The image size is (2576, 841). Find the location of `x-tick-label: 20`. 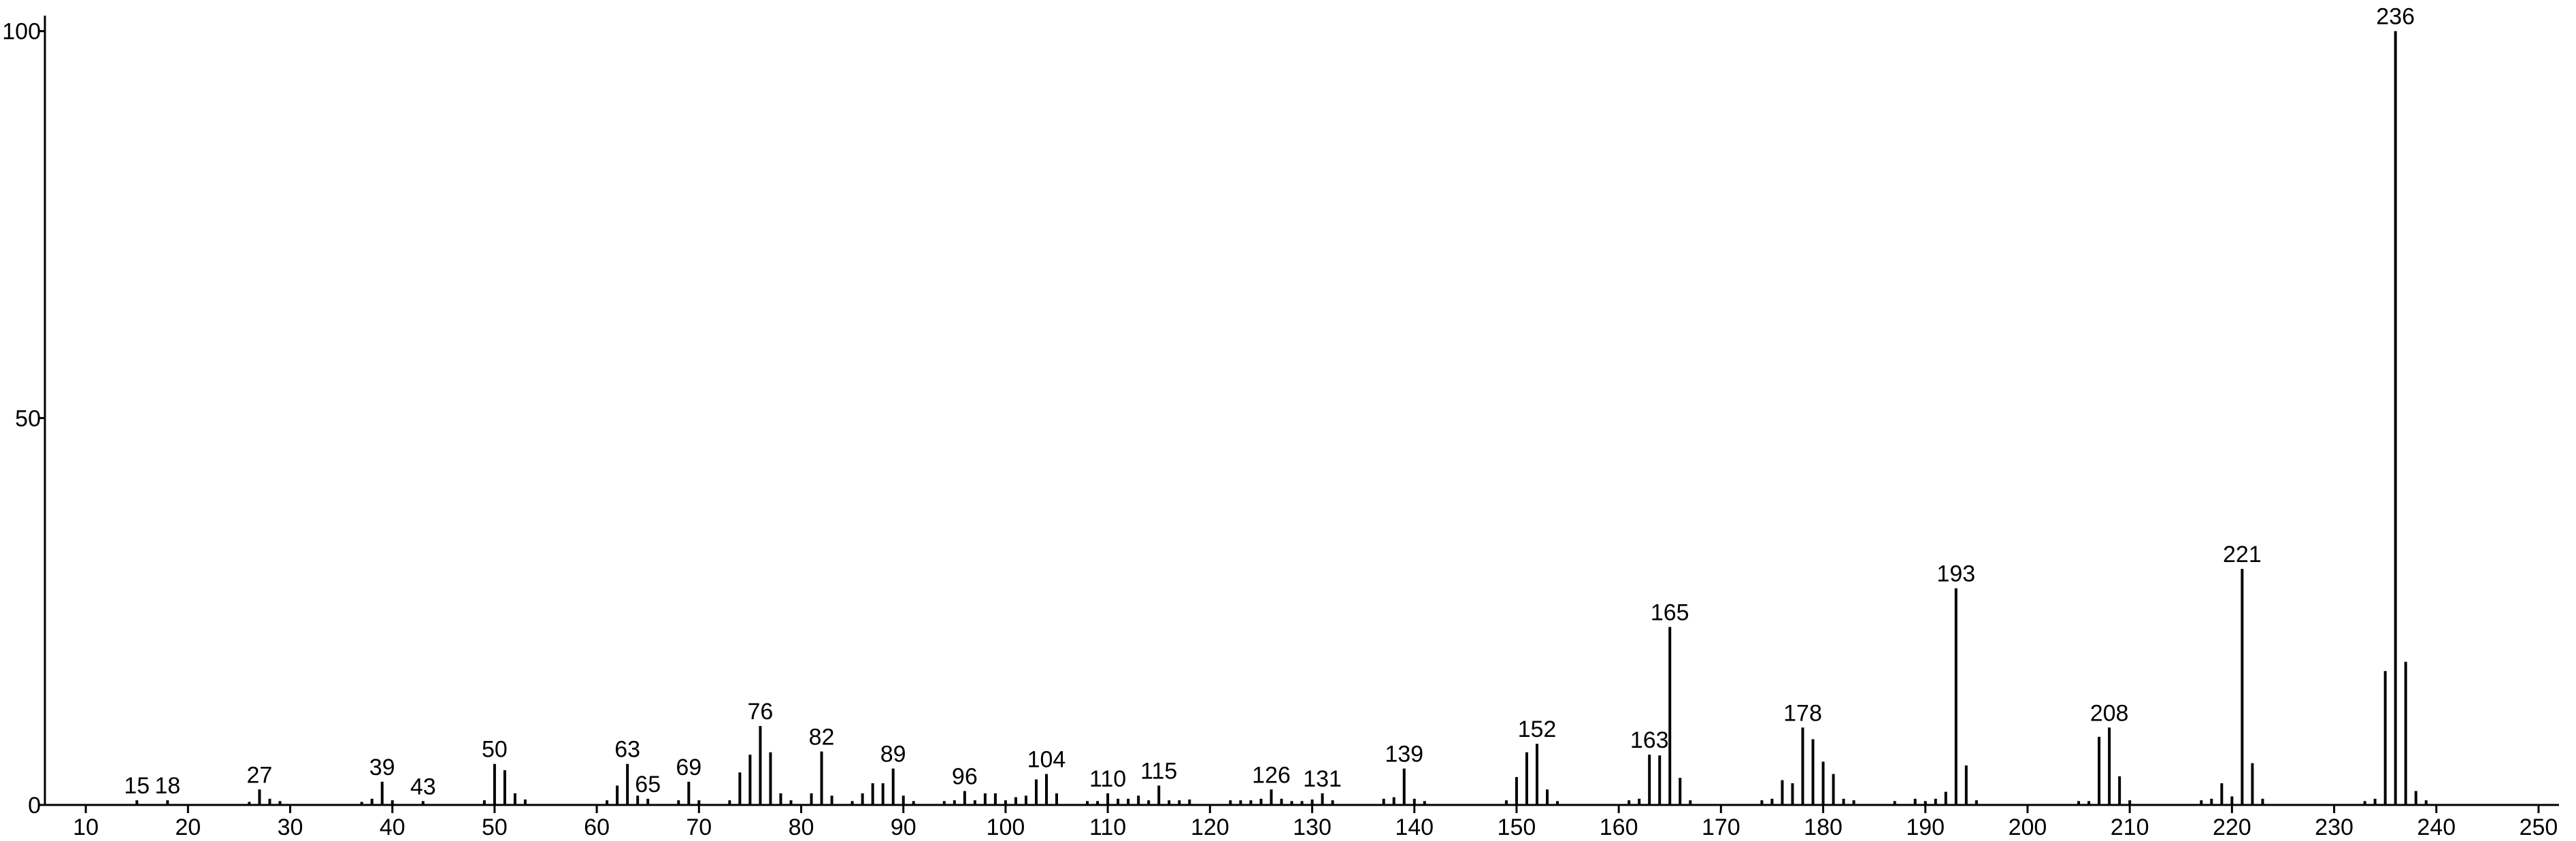

x-tick-label: 20 is located at coordinates (188, 827).